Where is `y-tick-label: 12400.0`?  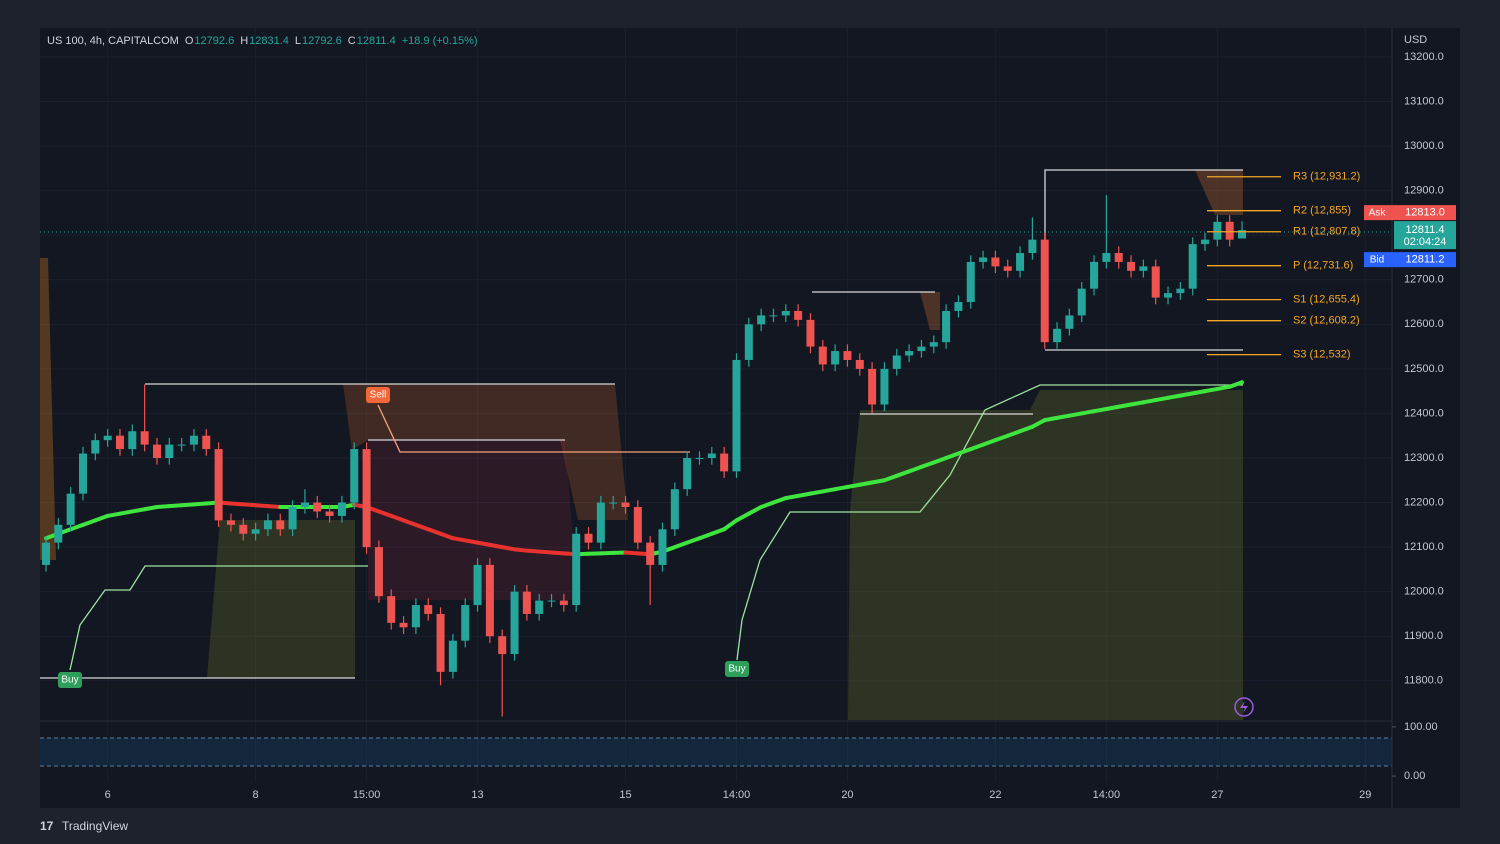
y-tick-label: 12400.0 is located at coordinates (1424, 413).